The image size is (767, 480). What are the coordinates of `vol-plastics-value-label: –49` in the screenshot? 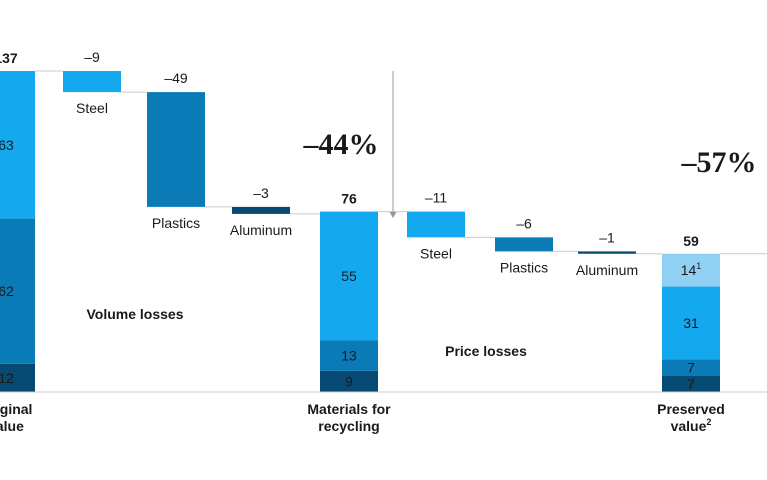 It's located at (176, 78).